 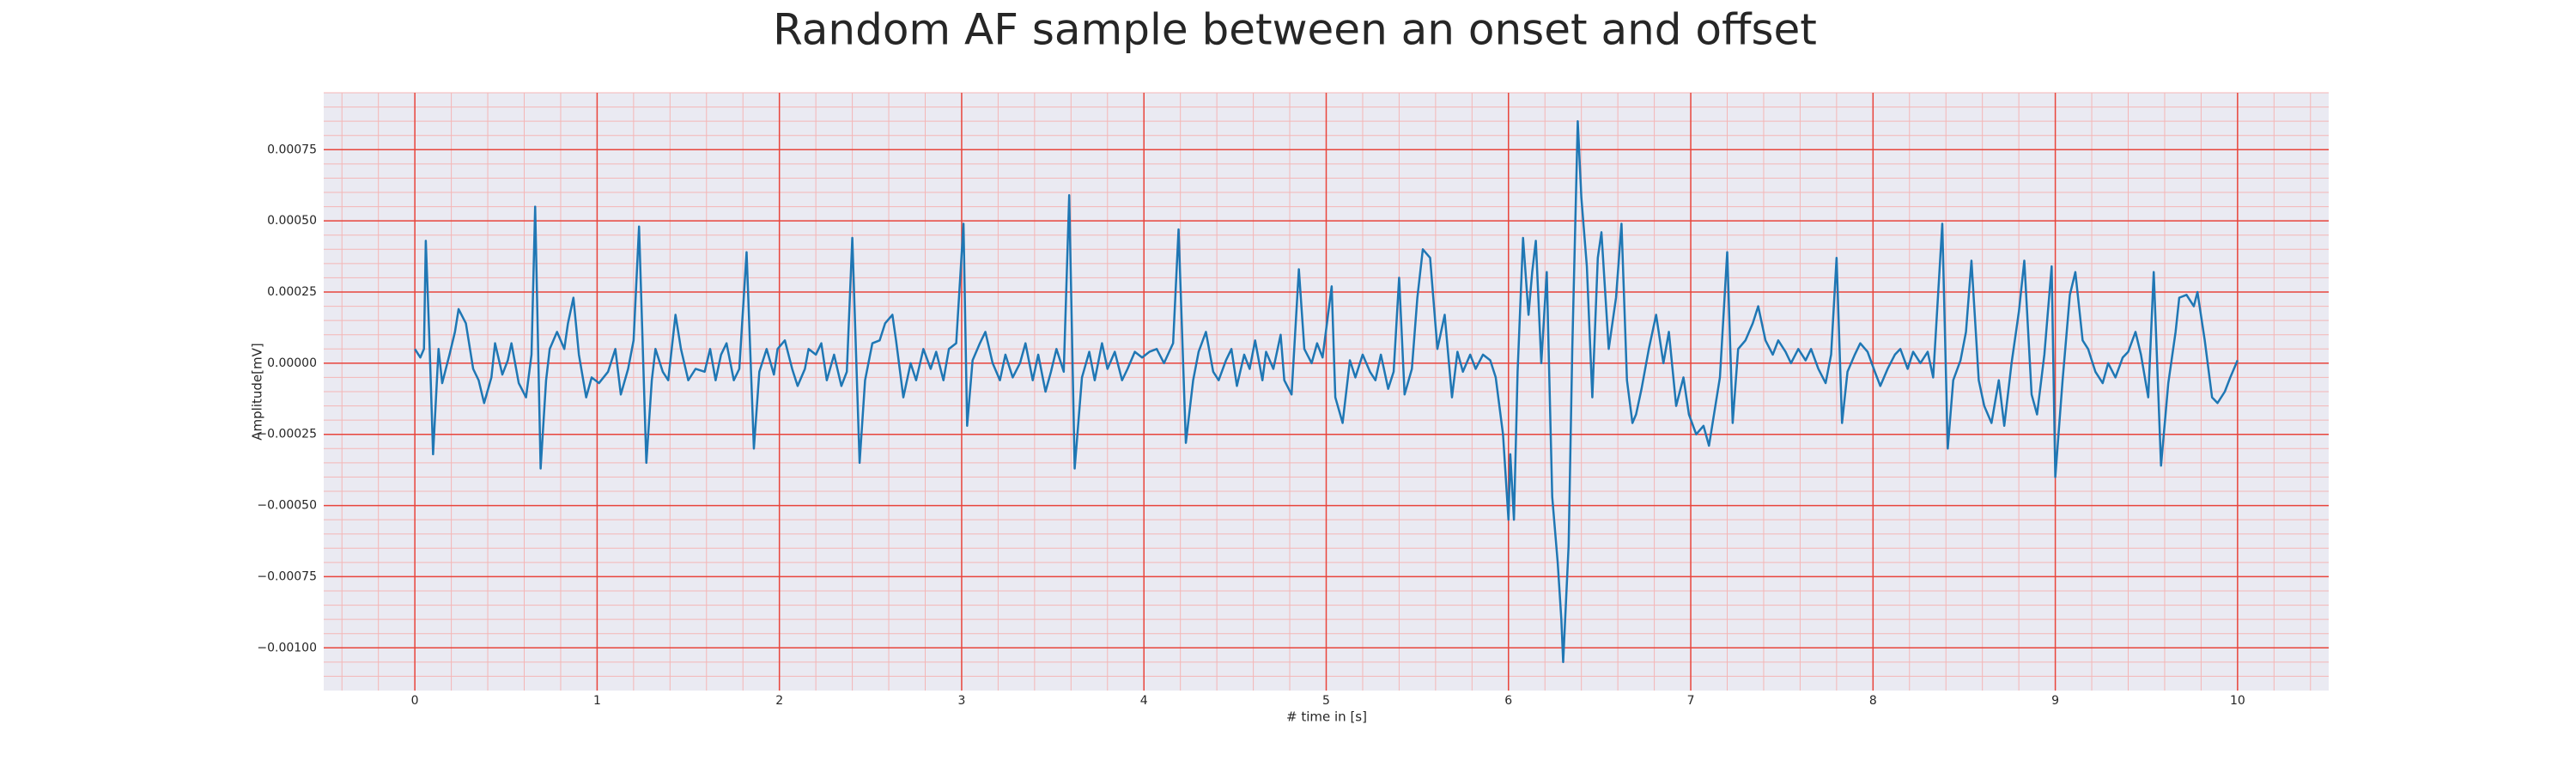 I want to click on y-tick-label: −0.00100, so click(x=287, y=647).